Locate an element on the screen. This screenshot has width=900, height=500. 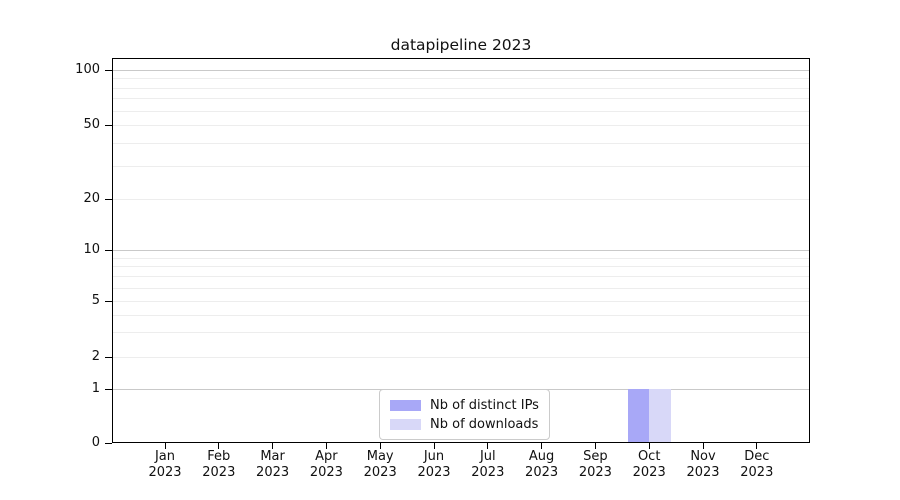
x-tick-label: Oct 2023 is located at coordinates (649, 464).